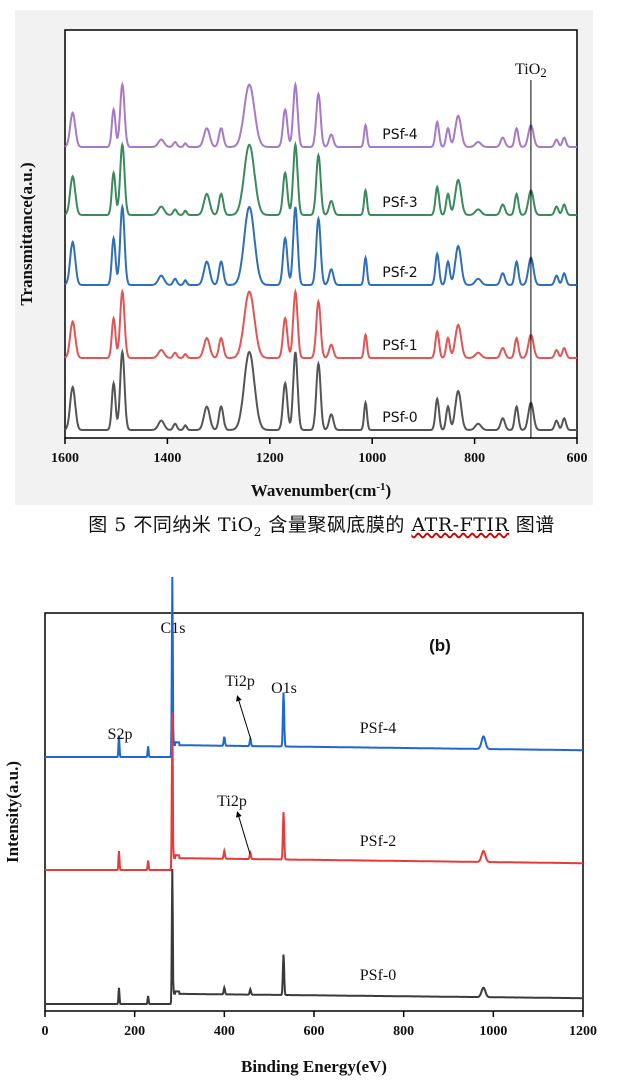 This screenshot has width=643, height=1090. I want to click on xps-x-tick-label: 1000, so click(493, 1031).